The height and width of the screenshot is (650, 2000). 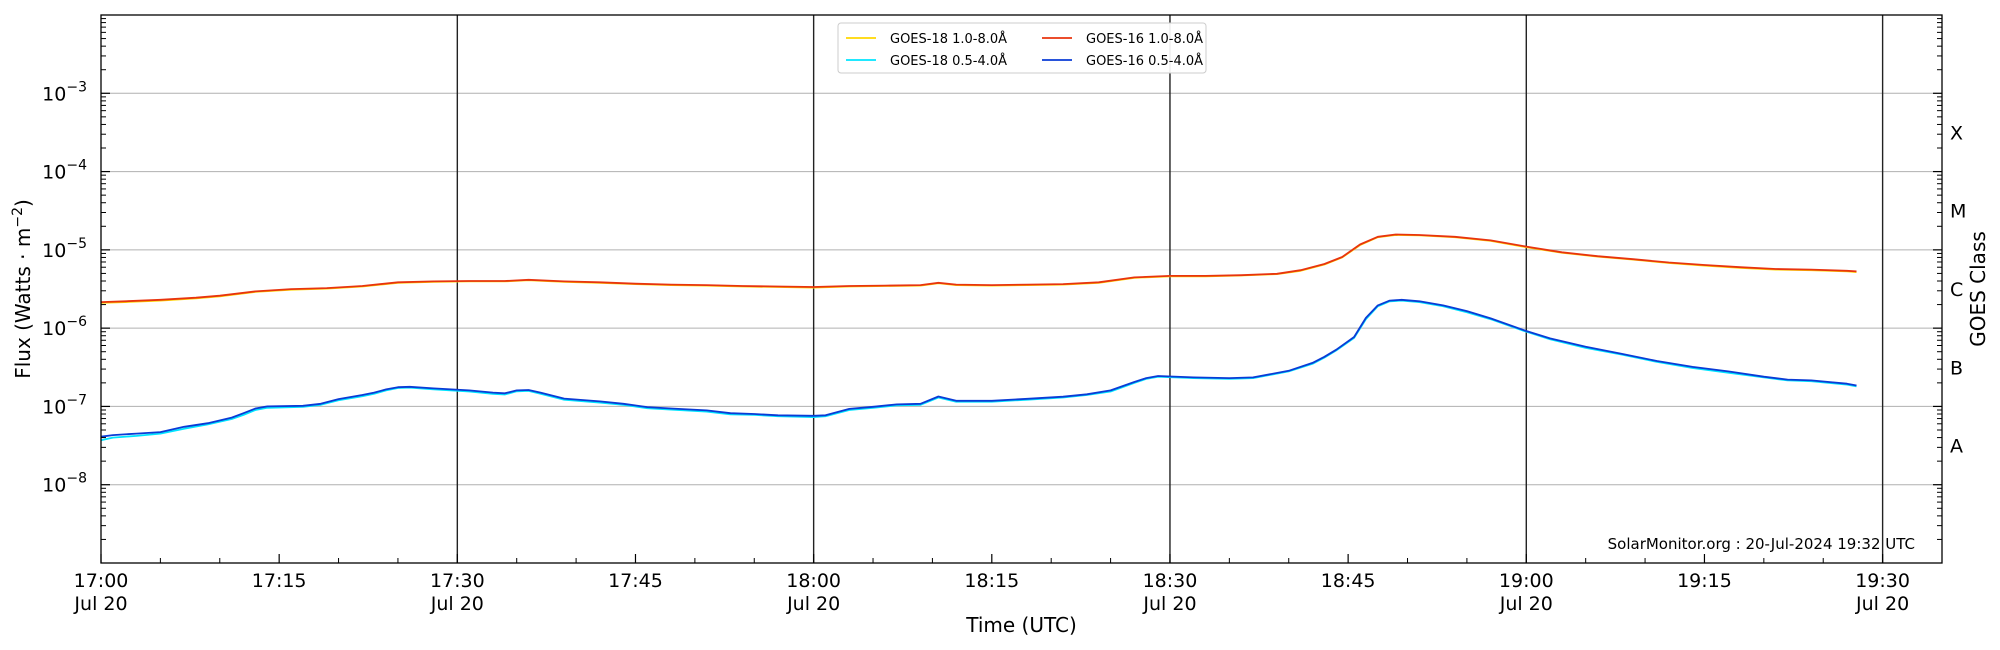 I want to click on y-tick-label: 10⁻³, so click(x=64, y=92).